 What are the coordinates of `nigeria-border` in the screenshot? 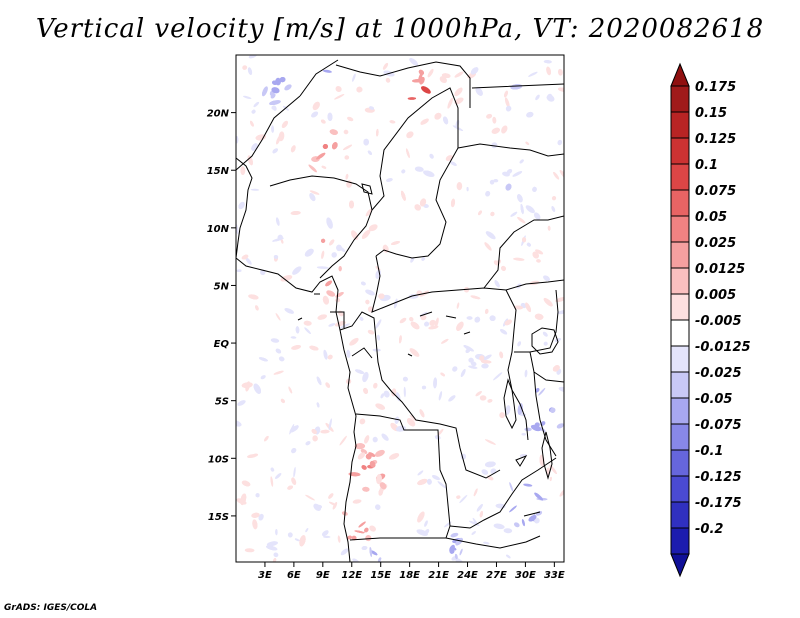 It's located at (321, 227).